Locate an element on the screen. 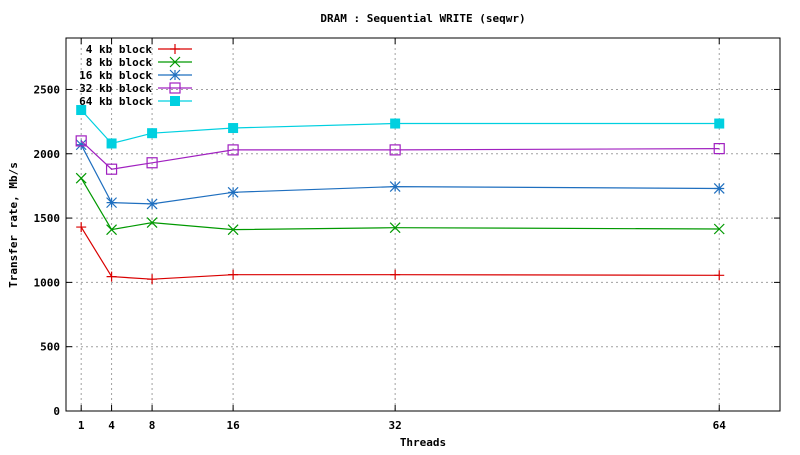  y-tick-label: 2000 is located at coordinates (47, 154).